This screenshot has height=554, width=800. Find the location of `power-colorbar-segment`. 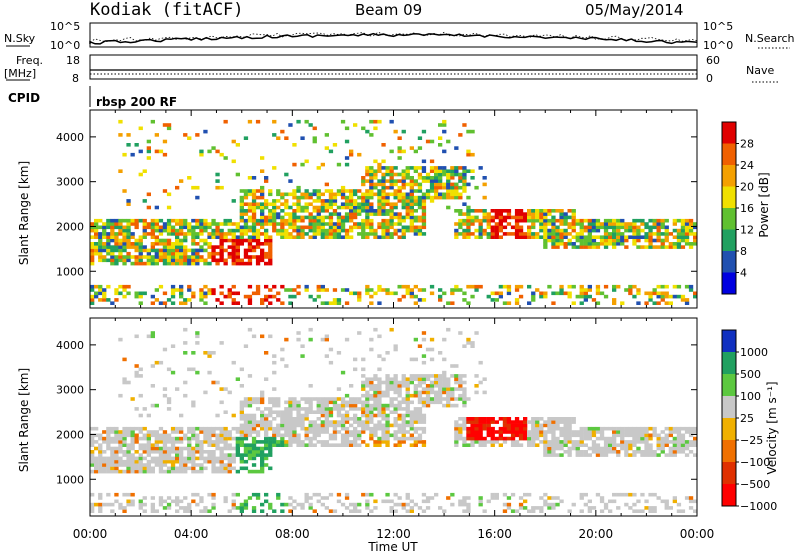

power-colorbar-segment is located at coordinates (729, 262).